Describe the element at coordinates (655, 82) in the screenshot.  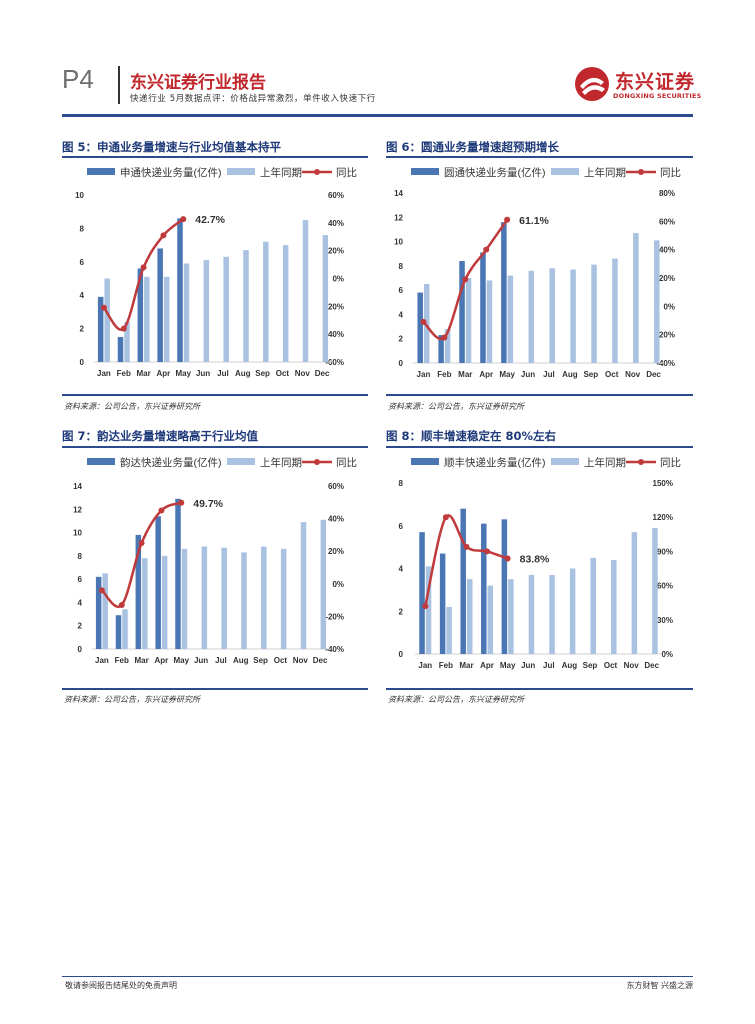
I see `logo-text: 东兴证券` at that location.